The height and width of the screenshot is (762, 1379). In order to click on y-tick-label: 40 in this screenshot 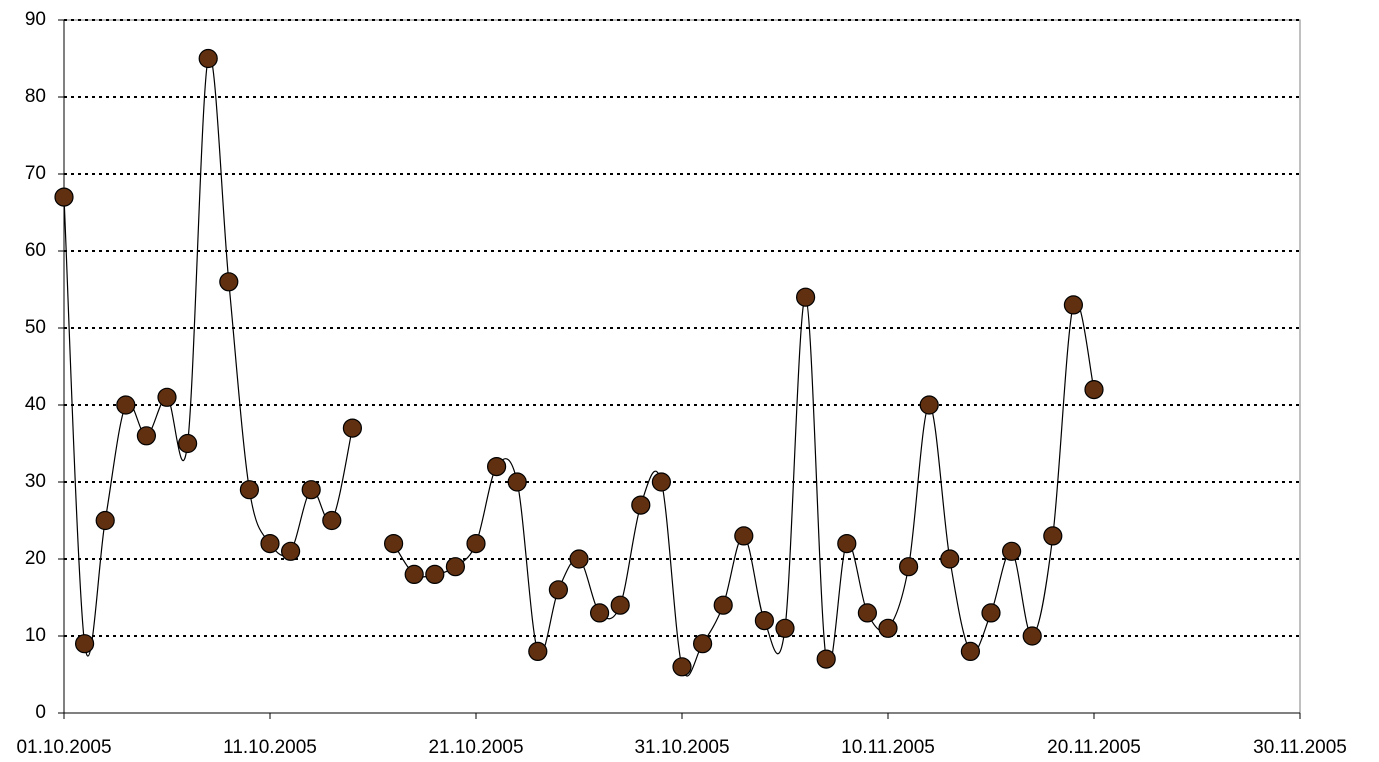, I will do `click(35, 404)`.